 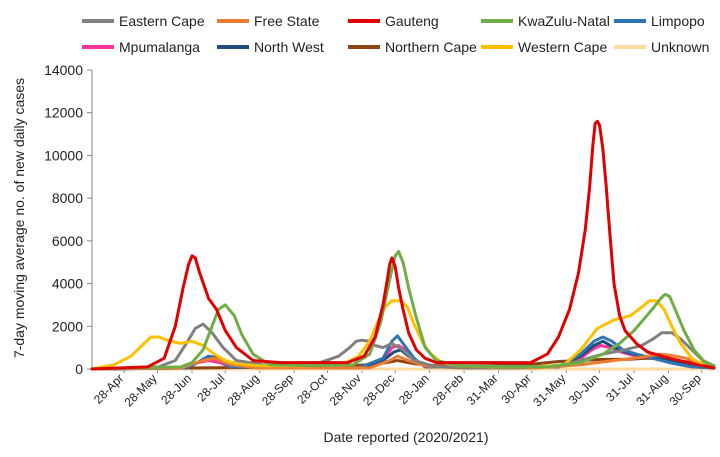 What do you see at coordinates (63, 70) in the screenshot?
I see `y-tick-label: 14000` at bounding box center [63, 70].